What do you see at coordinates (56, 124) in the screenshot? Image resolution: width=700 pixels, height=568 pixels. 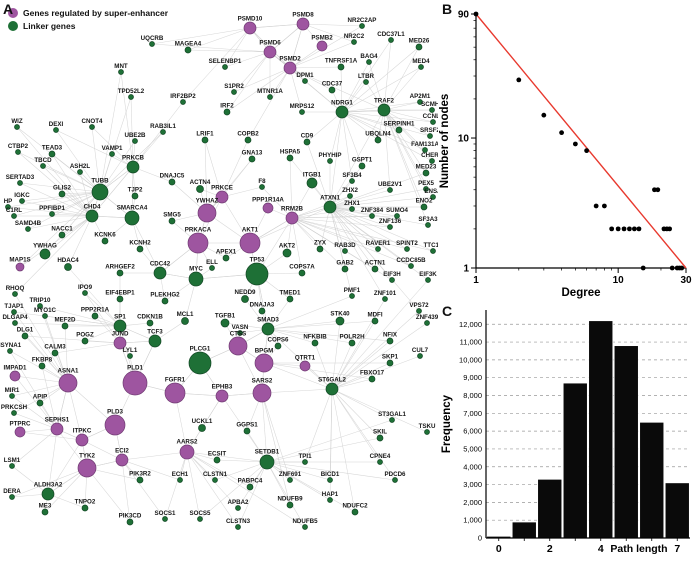 I see `network-node-label: DEXI` at bounding box center [56, 124].